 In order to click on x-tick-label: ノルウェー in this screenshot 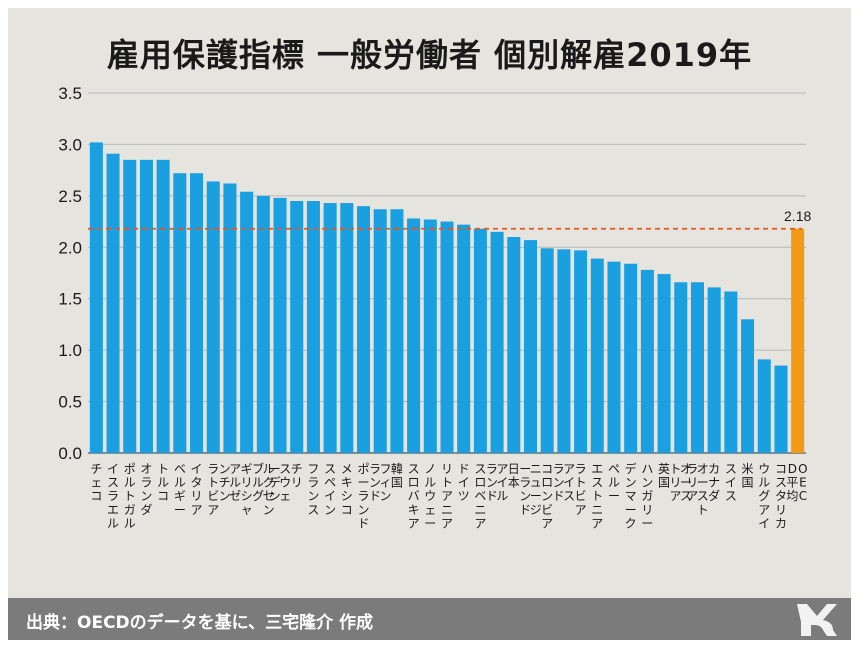, I will do `click(430, 496)`.